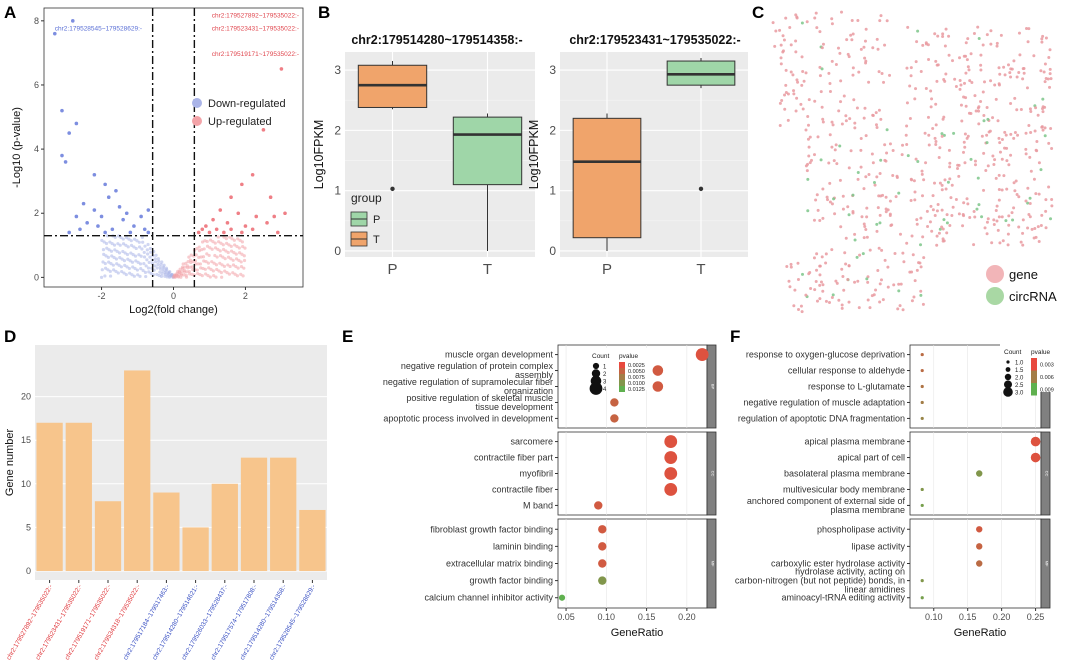  What do you see at coordinates (245, 296) in the screenshot?
I see `x-tick-label: 2` at bounding box center [245, 296].